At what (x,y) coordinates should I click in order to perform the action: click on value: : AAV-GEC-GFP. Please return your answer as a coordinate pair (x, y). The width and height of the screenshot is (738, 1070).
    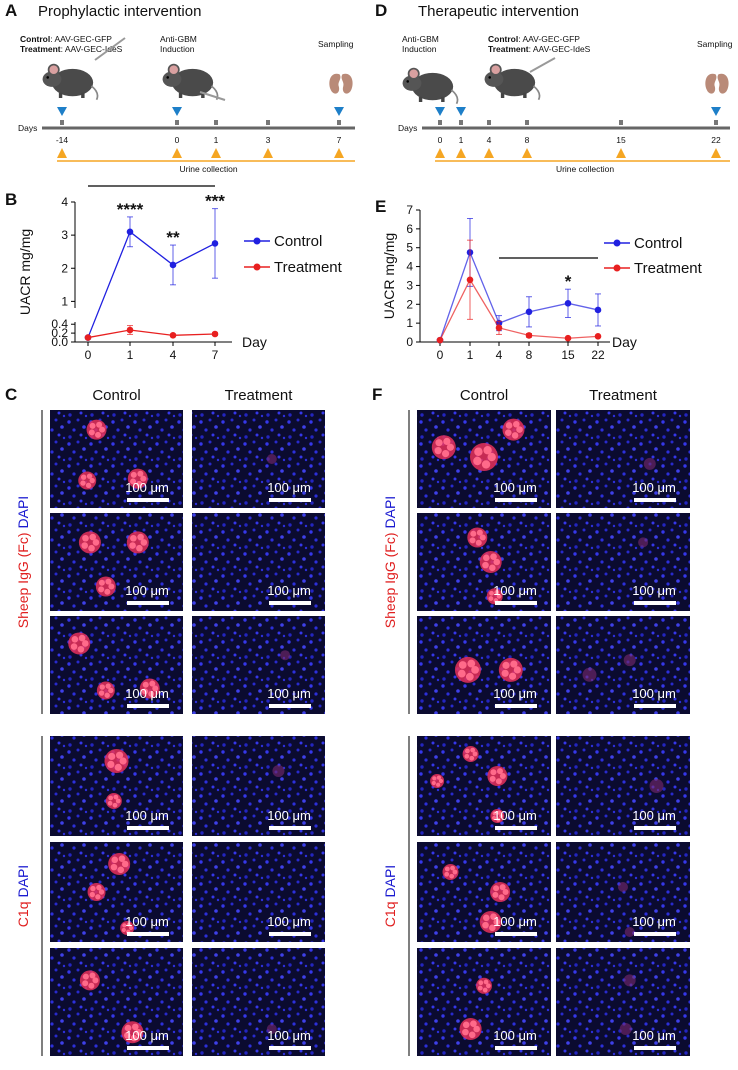
    Looking at the image, I should click on (81, 39).